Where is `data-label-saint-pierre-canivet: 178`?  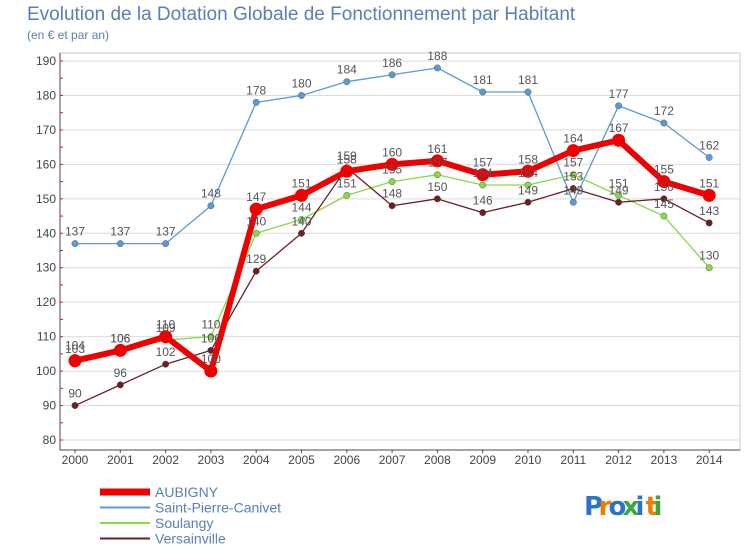
data-label-saint-pierre-canivet: 178 is located at coordinates (256, 90).